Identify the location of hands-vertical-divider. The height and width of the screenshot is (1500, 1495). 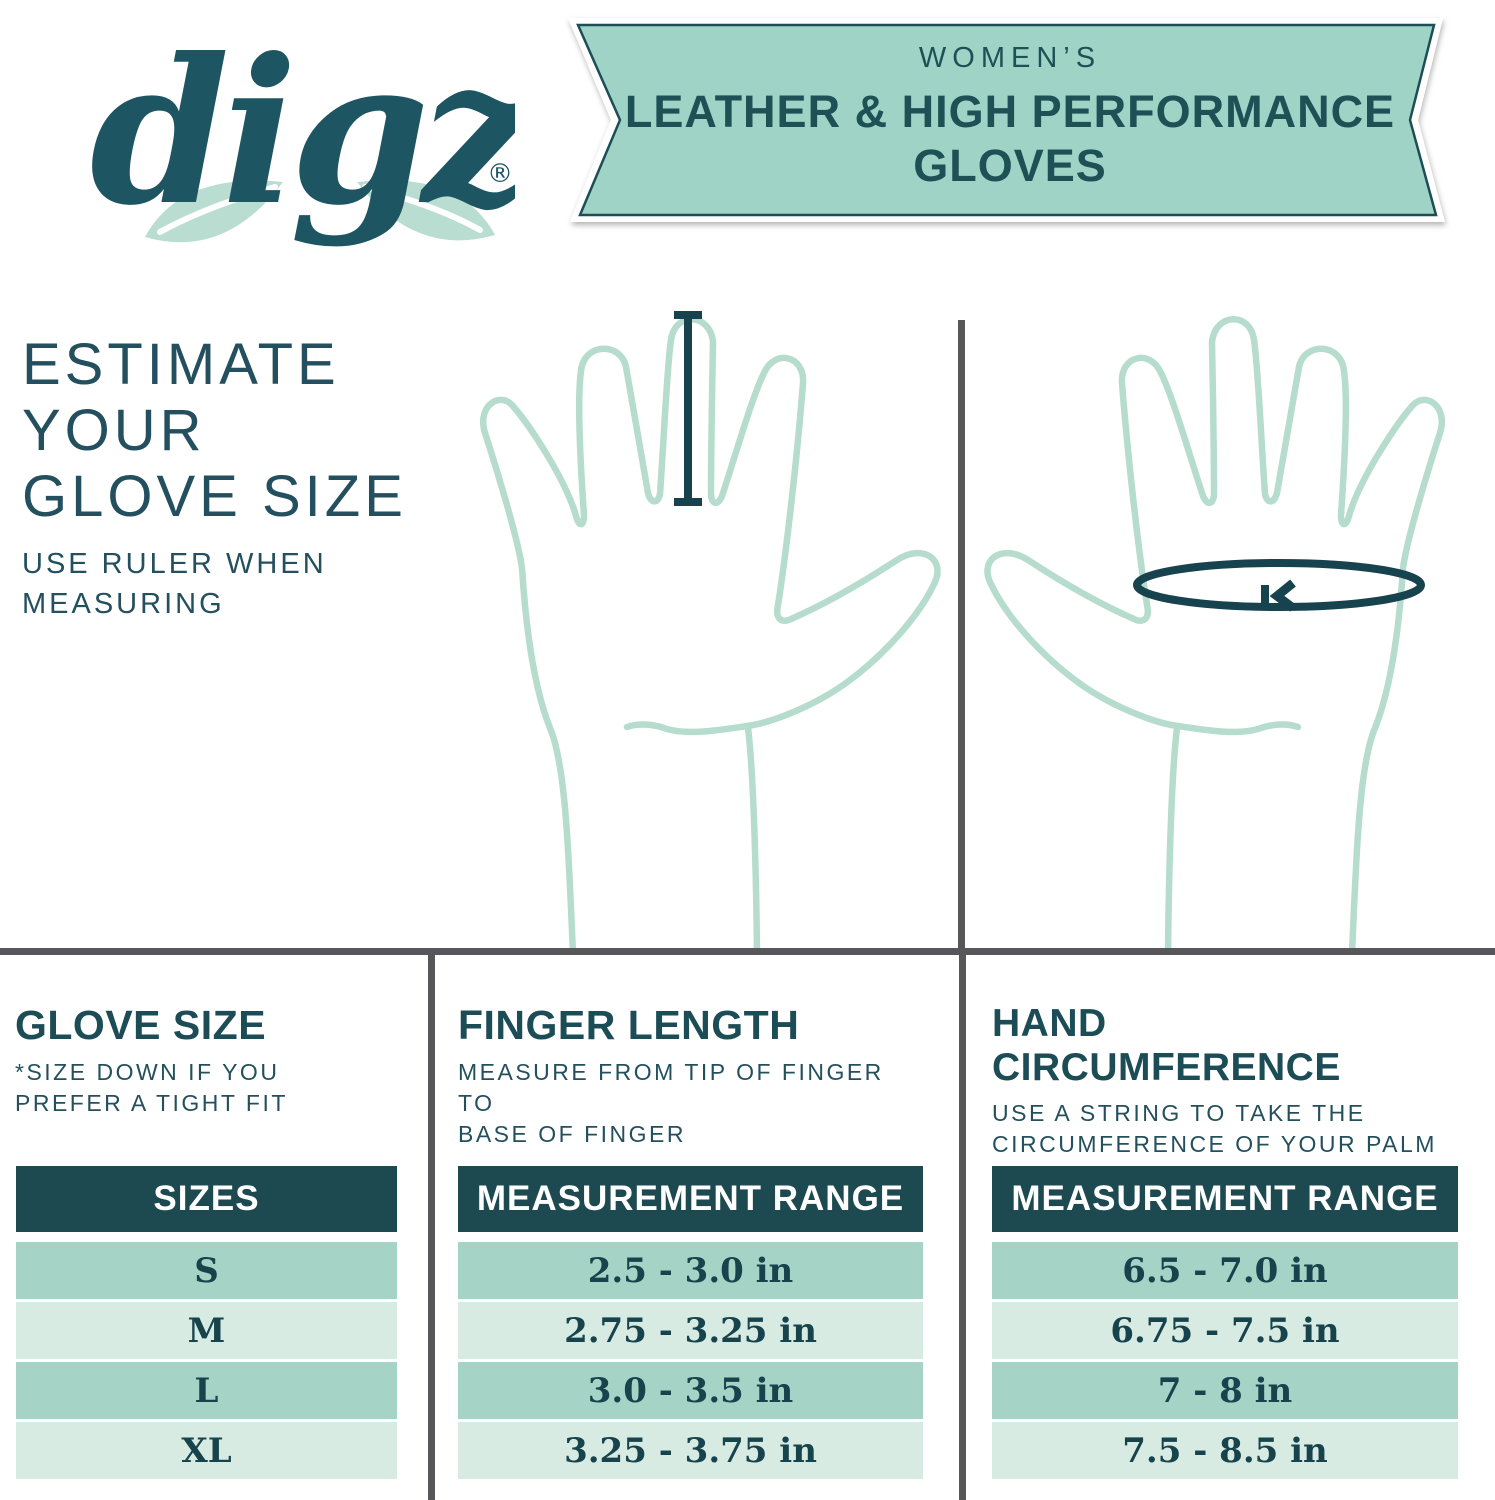
(961, 634).